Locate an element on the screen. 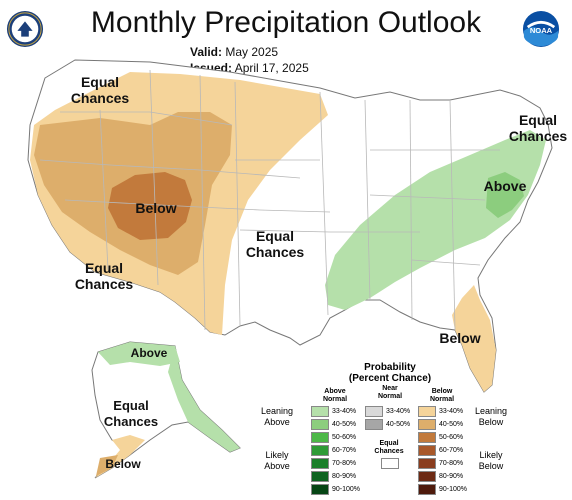 The height and width of the screenshot is (500, 572). legend-title: Probability (Percent Chance) is located at coordinates (390, 373).